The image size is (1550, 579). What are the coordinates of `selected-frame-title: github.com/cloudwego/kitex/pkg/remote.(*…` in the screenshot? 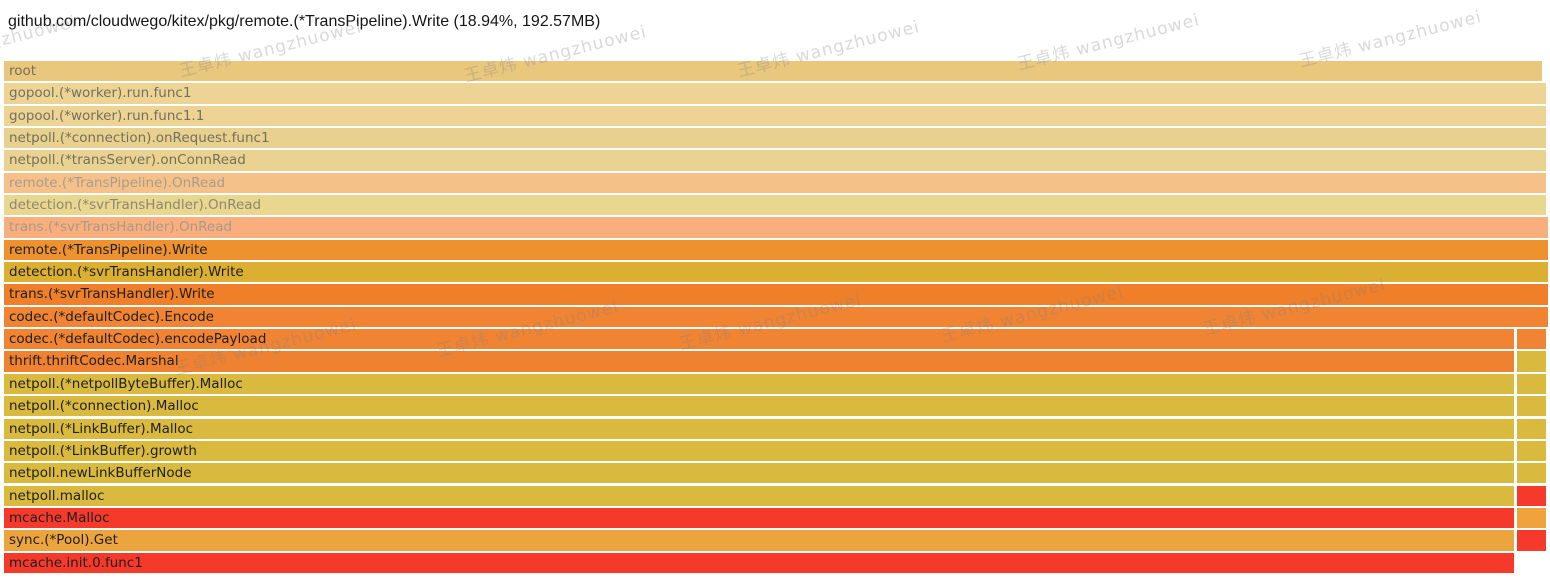 It's located at (304, 21).